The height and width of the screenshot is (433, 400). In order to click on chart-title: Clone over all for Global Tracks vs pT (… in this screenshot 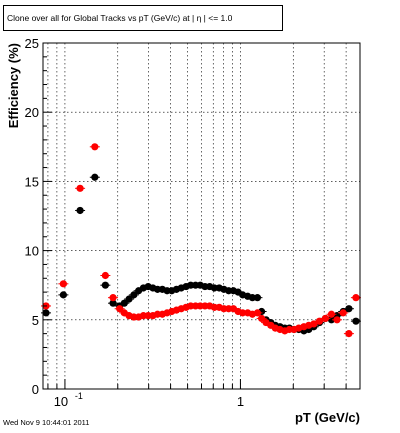, I will do `click(143, 18)`.